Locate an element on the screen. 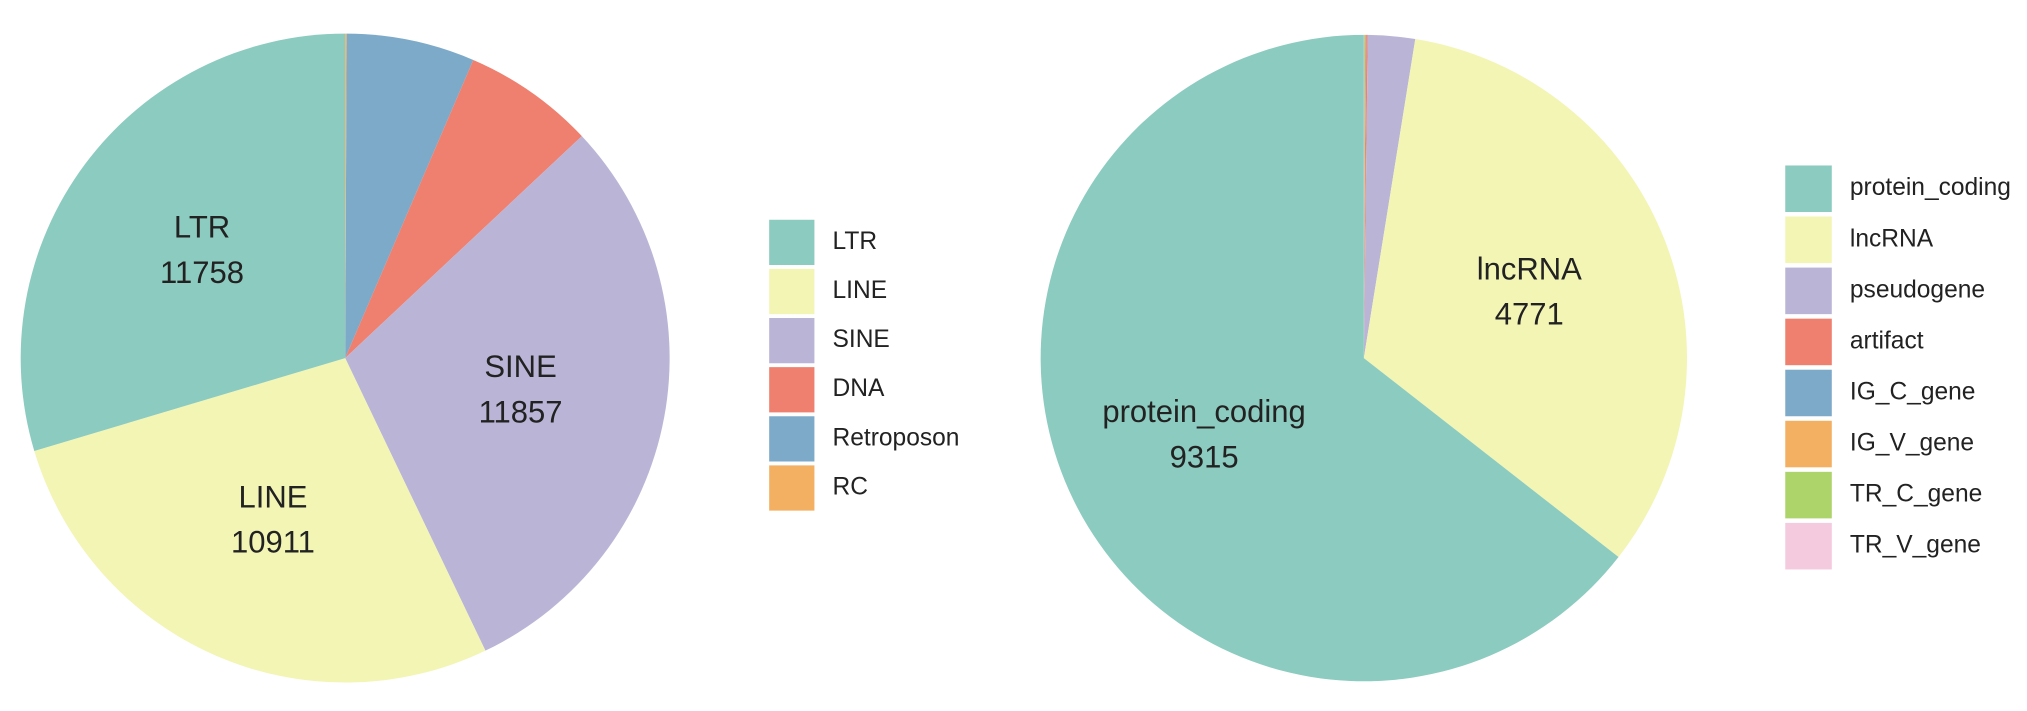 Image resolution: width=2027 pixels, height=711 pixels. slice-label: protein_coding is located at coordinates (1203, 411).